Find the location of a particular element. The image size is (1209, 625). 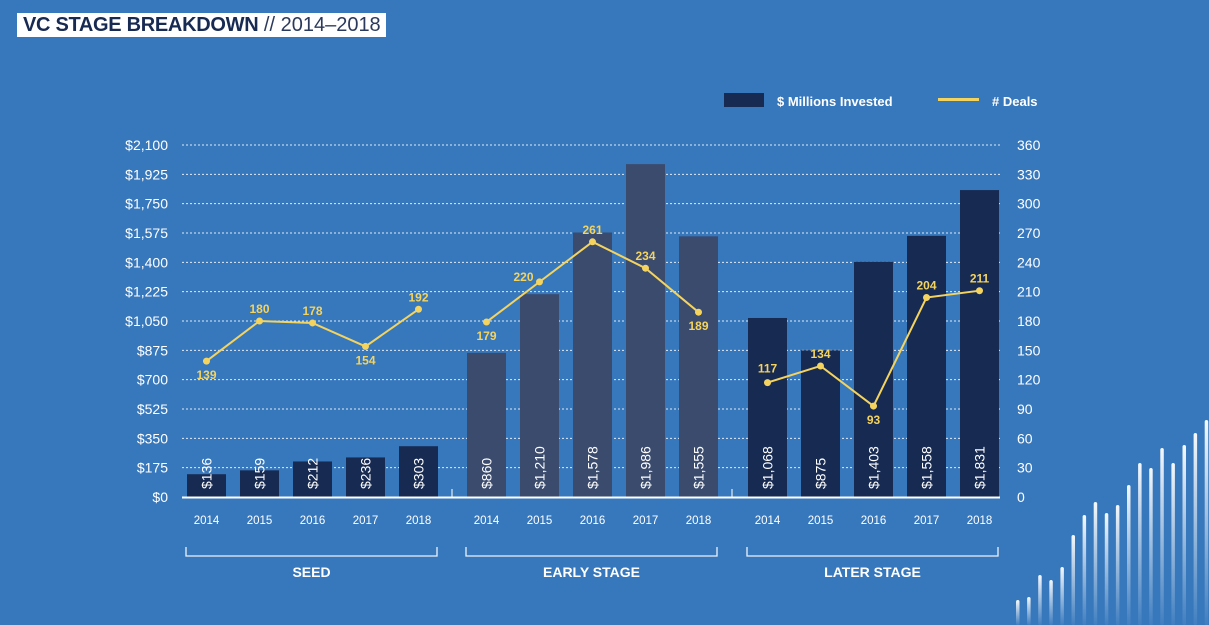

y-right-tick-label: 180 is located at coordinates (1029, 321).